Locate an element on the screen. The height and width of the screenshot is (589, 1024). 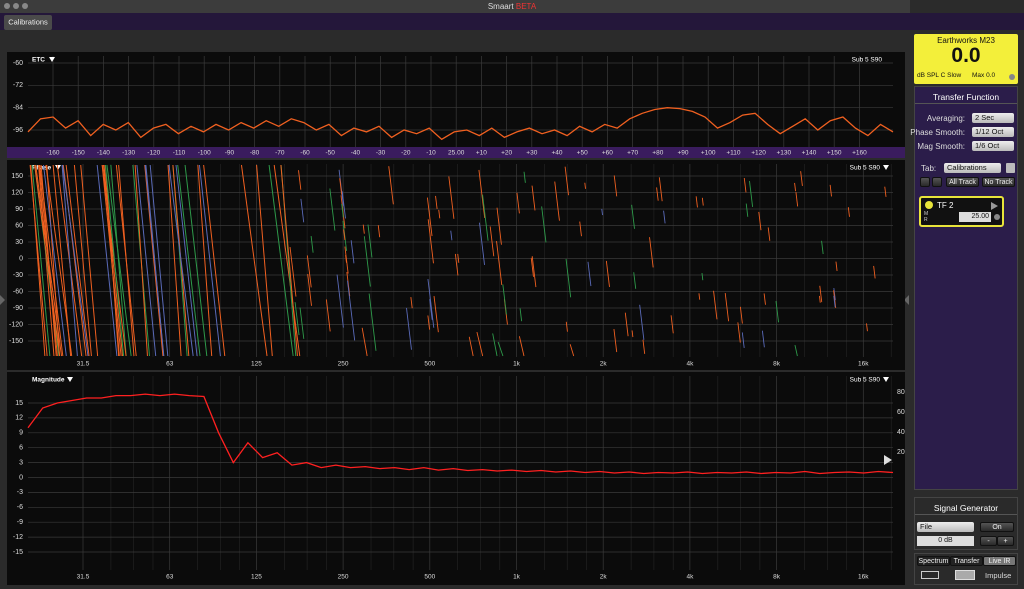
x-tick-label: +70 is located at coordinates (632, 153).